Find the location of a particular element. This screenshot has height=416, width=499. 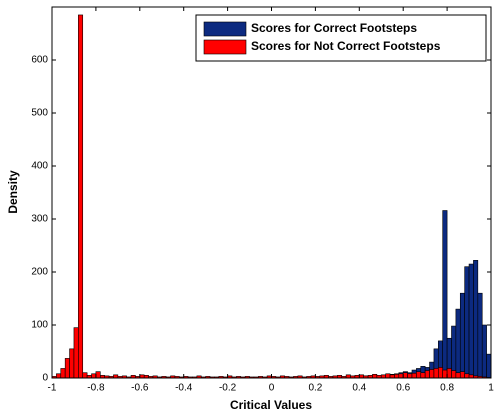

y-tick-label: 500 is located at coordinates (39, 113).